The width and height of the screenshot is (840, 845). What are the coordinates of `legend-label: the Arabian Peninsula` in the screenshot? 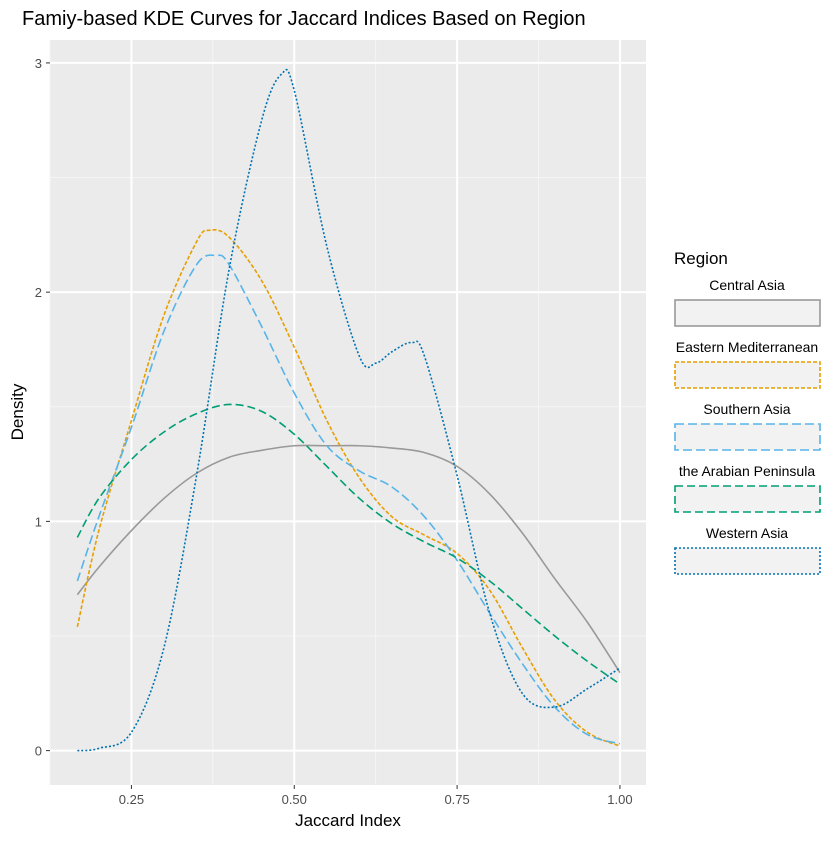 It's located at (747, 471).